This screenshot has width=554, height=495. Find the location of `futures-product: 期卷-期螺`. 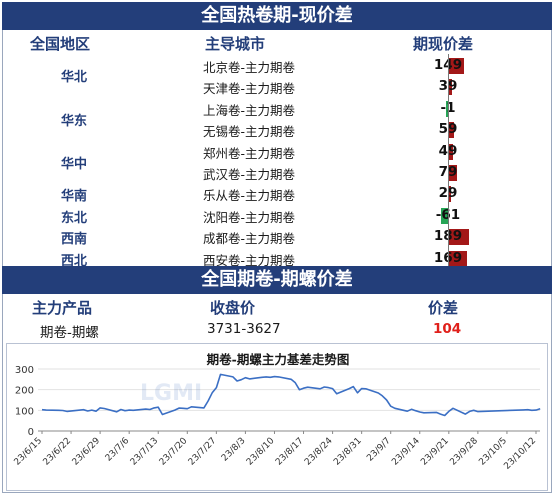

futures-product: 期卷-期螺 is located at coordinates (69, 333).